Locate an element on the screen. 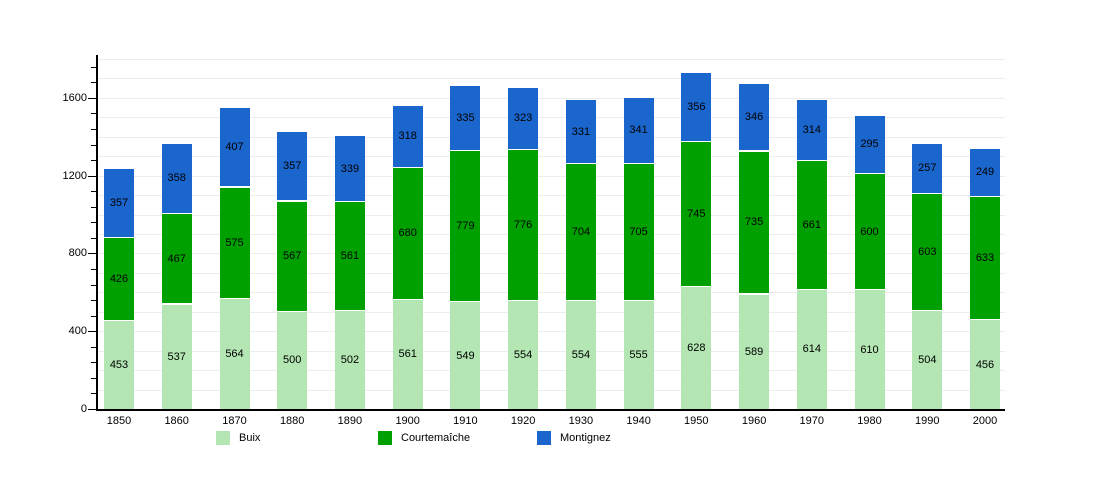 This screenshot has width=1100, height=500. bar-segment-courtemaîche-1900: 680 is located at coordinates (407, 233).